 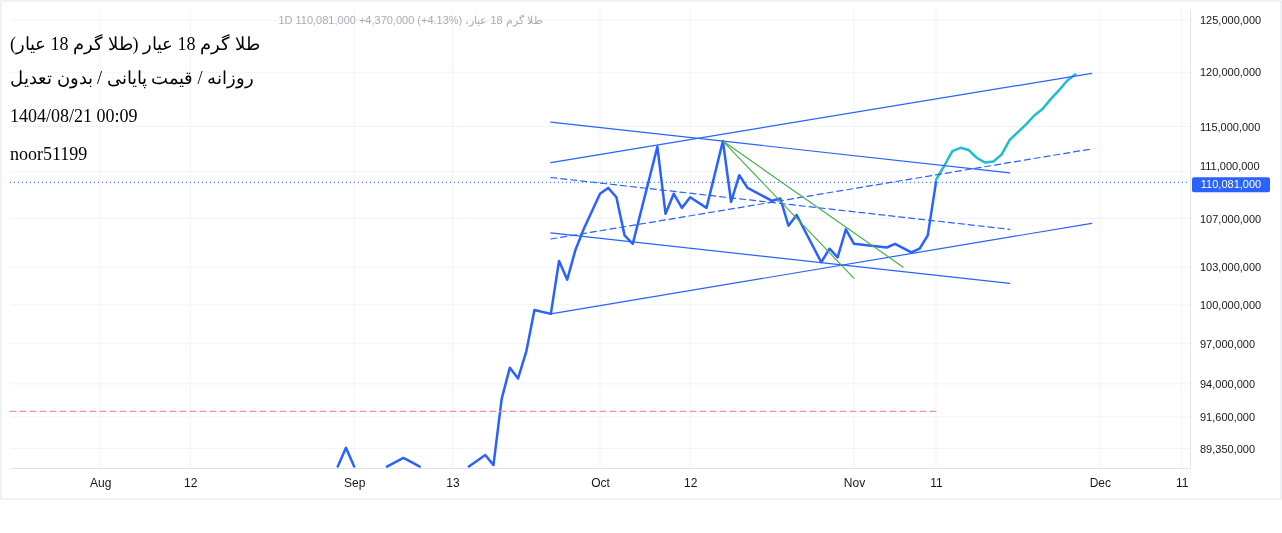 I want to click on y-tick-label: 97,000,000, so click(x=1228, y=343).